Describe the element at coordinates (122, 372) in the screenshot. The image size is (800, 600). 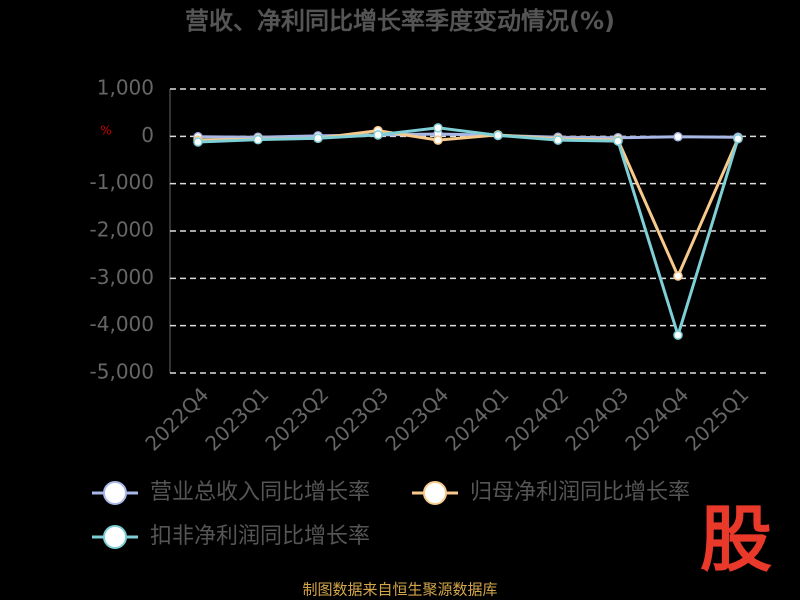
I see `y-tick-label: -5,000` at that location.